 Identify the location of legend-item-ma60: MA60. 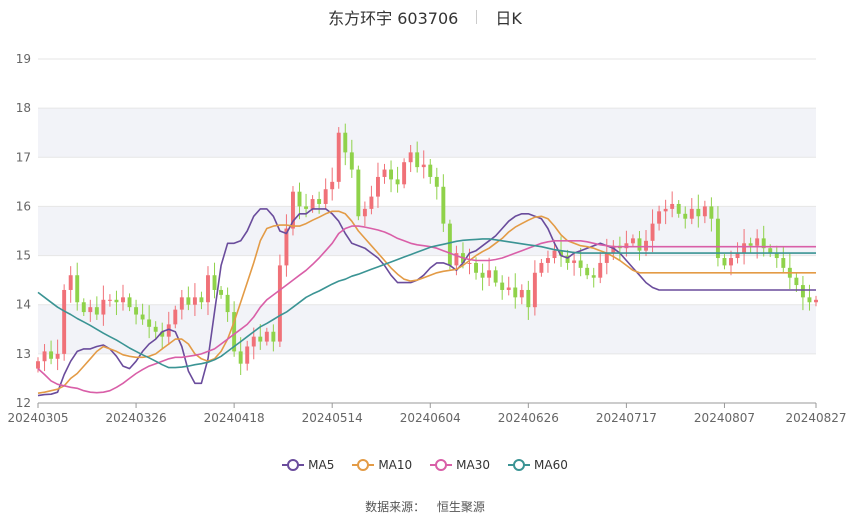
(538, 465).